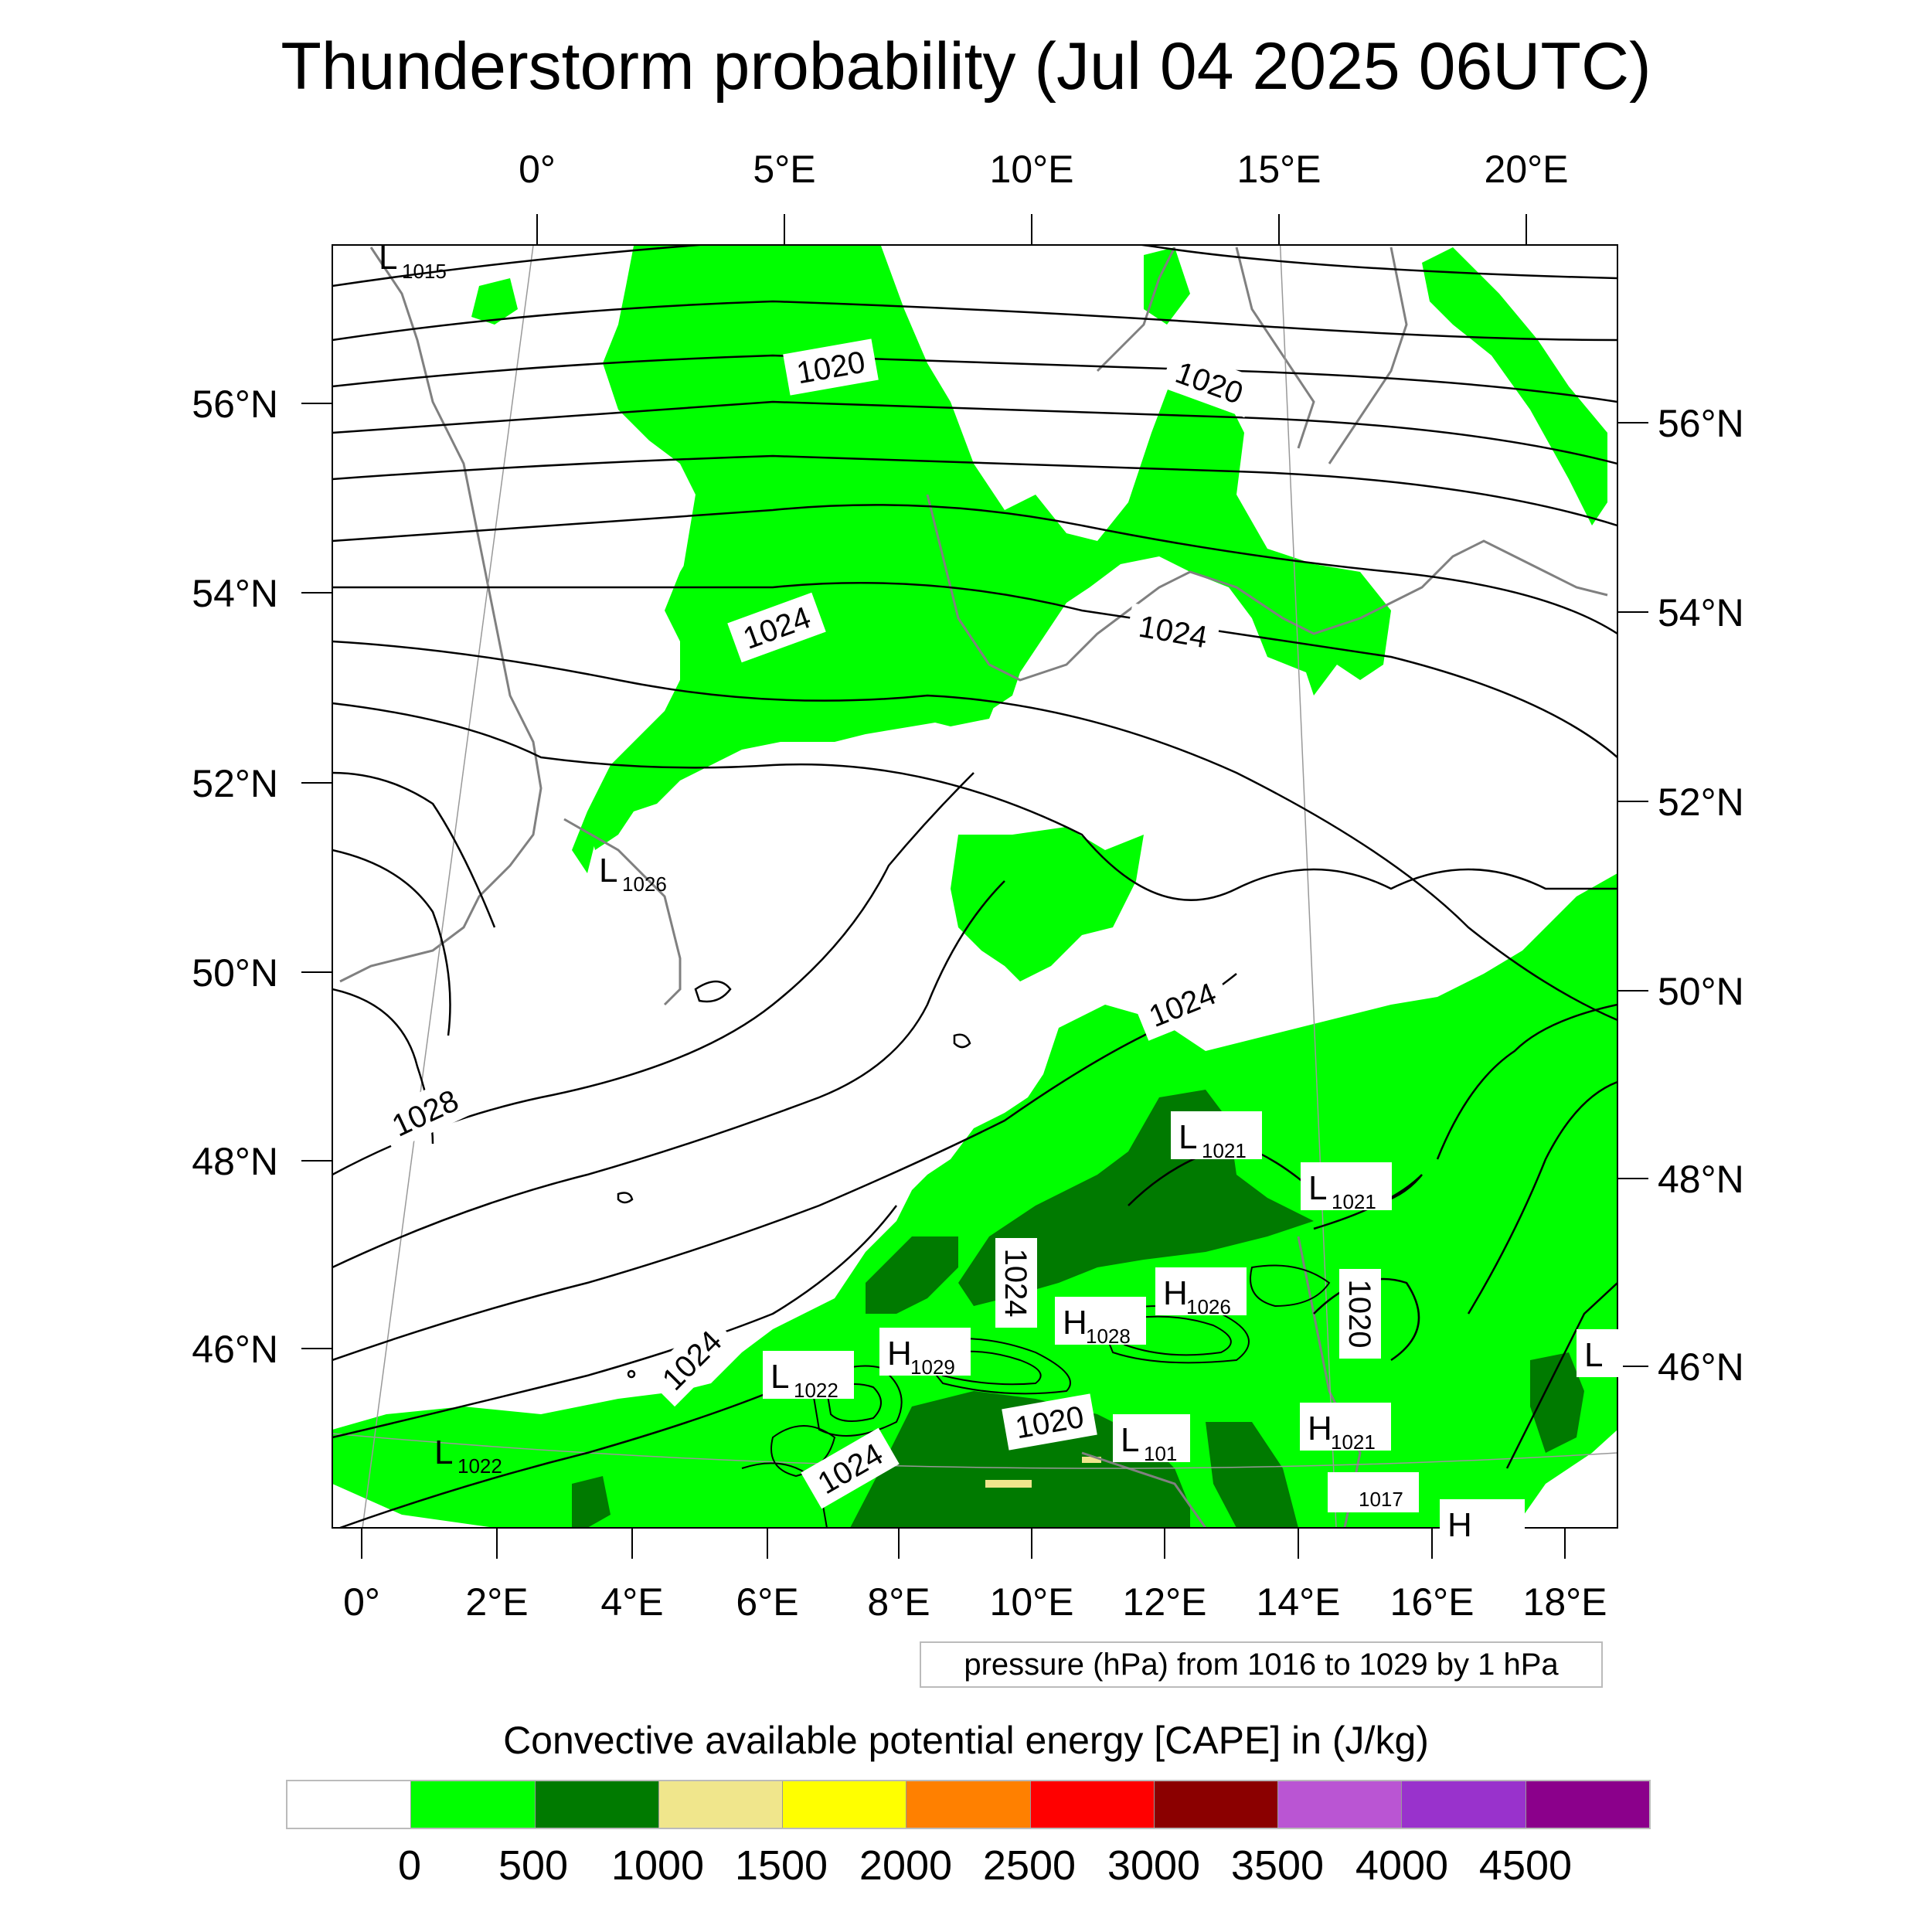 This screenshot has width=1932, height=1932. I want to click on lat-label-left: 56°N, so click(235, 404).